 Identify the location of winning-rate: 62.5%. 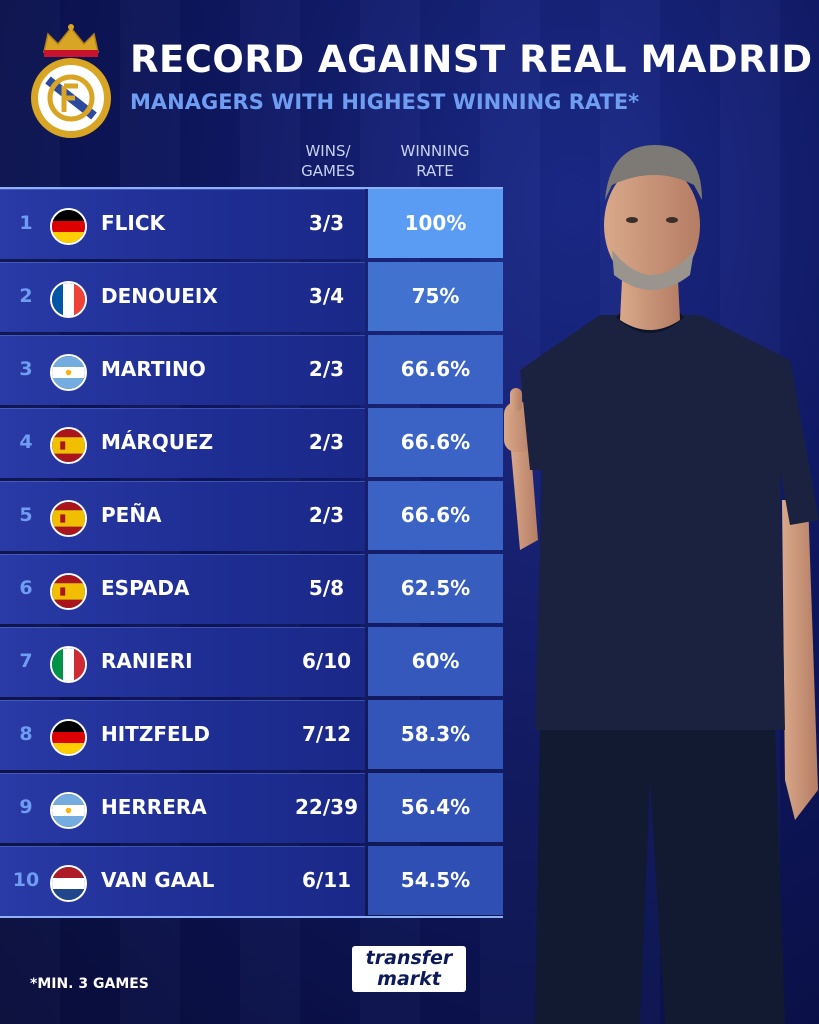
(435, 588).